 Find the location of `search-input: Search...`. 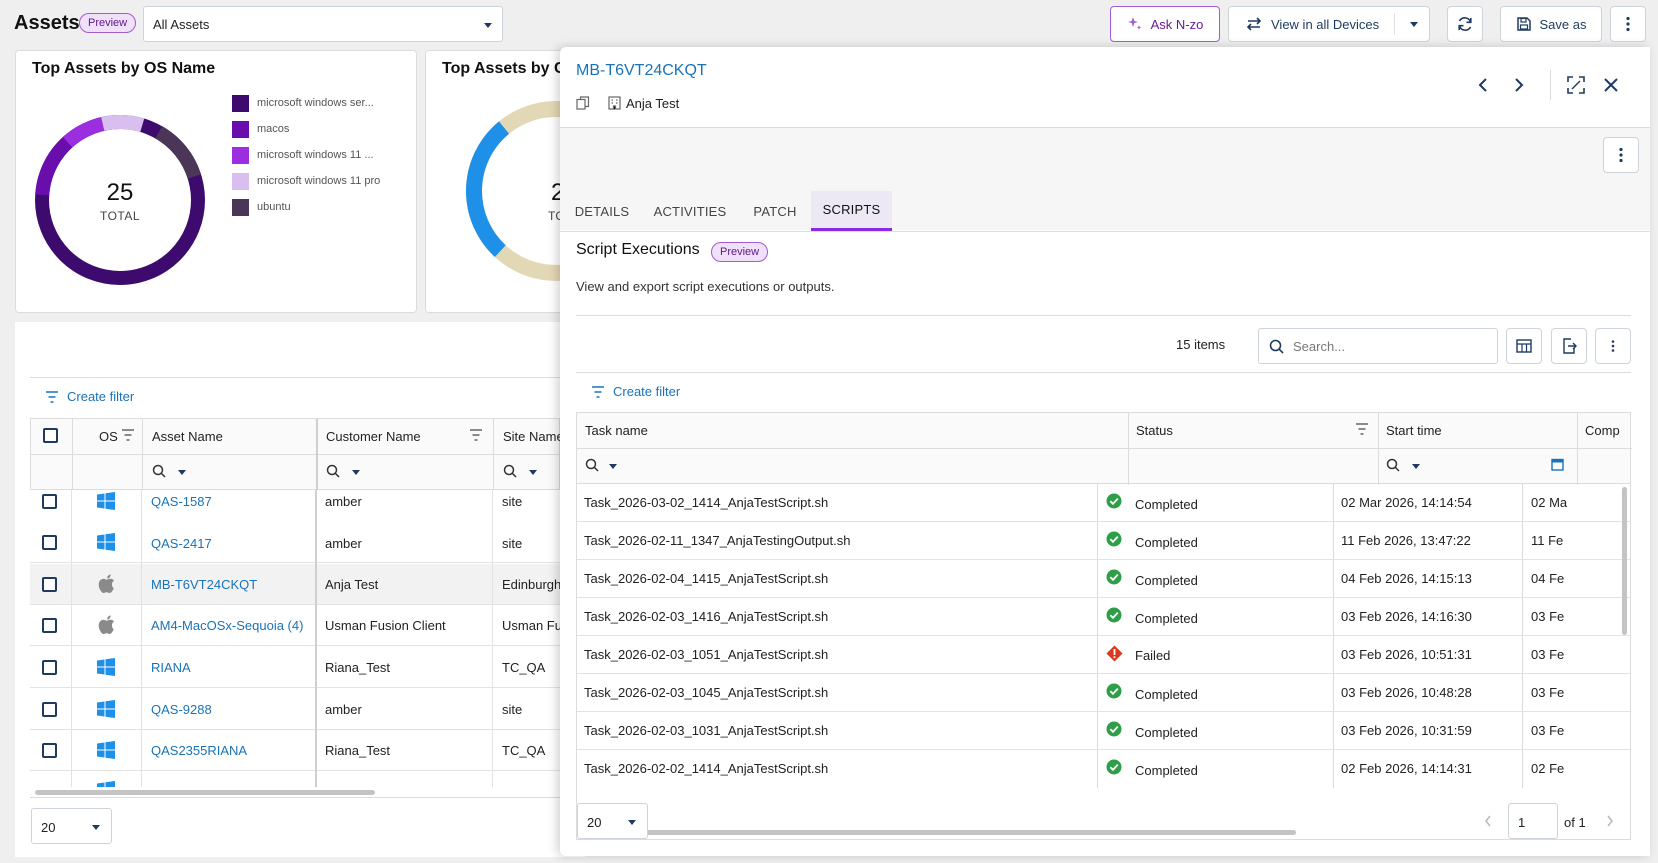

search-input: Search... is located at coordinates (1378, 346).